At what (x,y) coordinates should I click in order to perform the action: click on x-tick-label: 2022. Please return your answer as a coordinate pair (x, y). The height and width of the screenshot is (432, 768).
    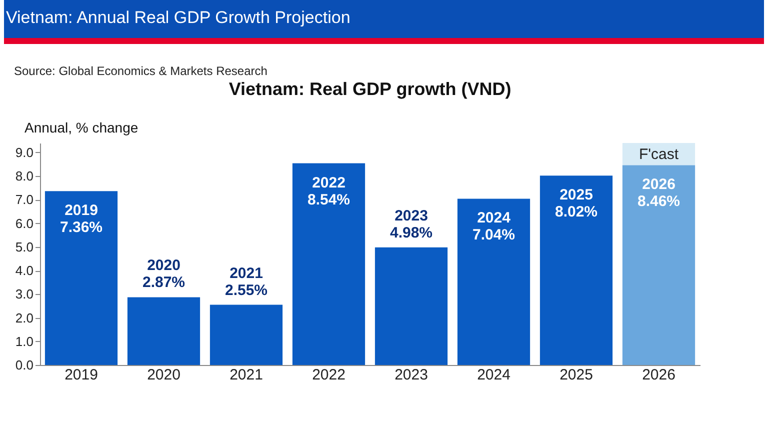
    Looking at the image, I should click on (329, 375).